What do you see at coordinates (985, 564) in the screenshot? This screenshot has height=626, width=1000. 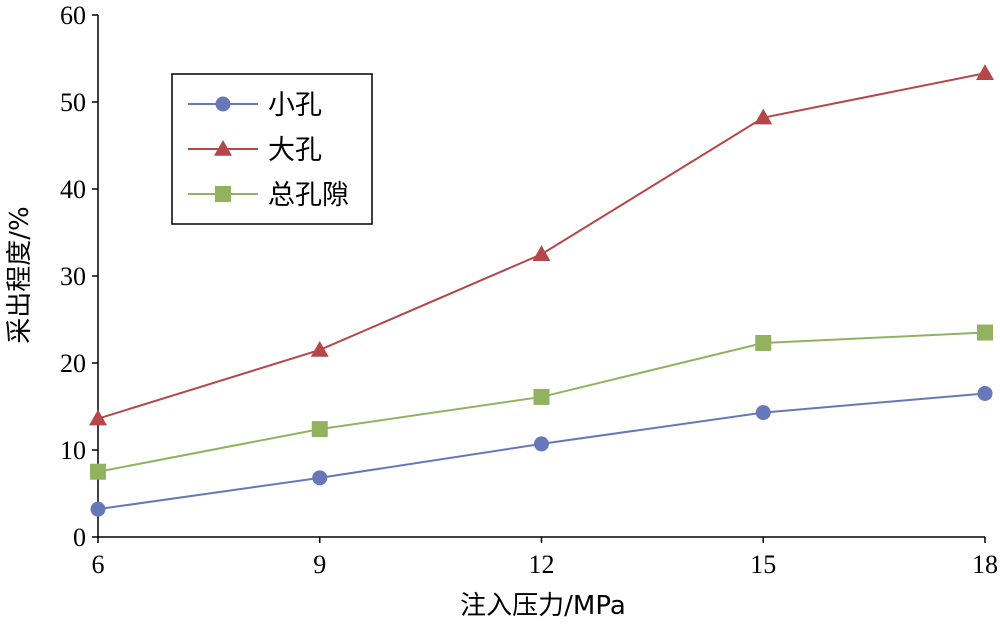 I see `x-tick-label: 18` at bounding box center [985, 564].